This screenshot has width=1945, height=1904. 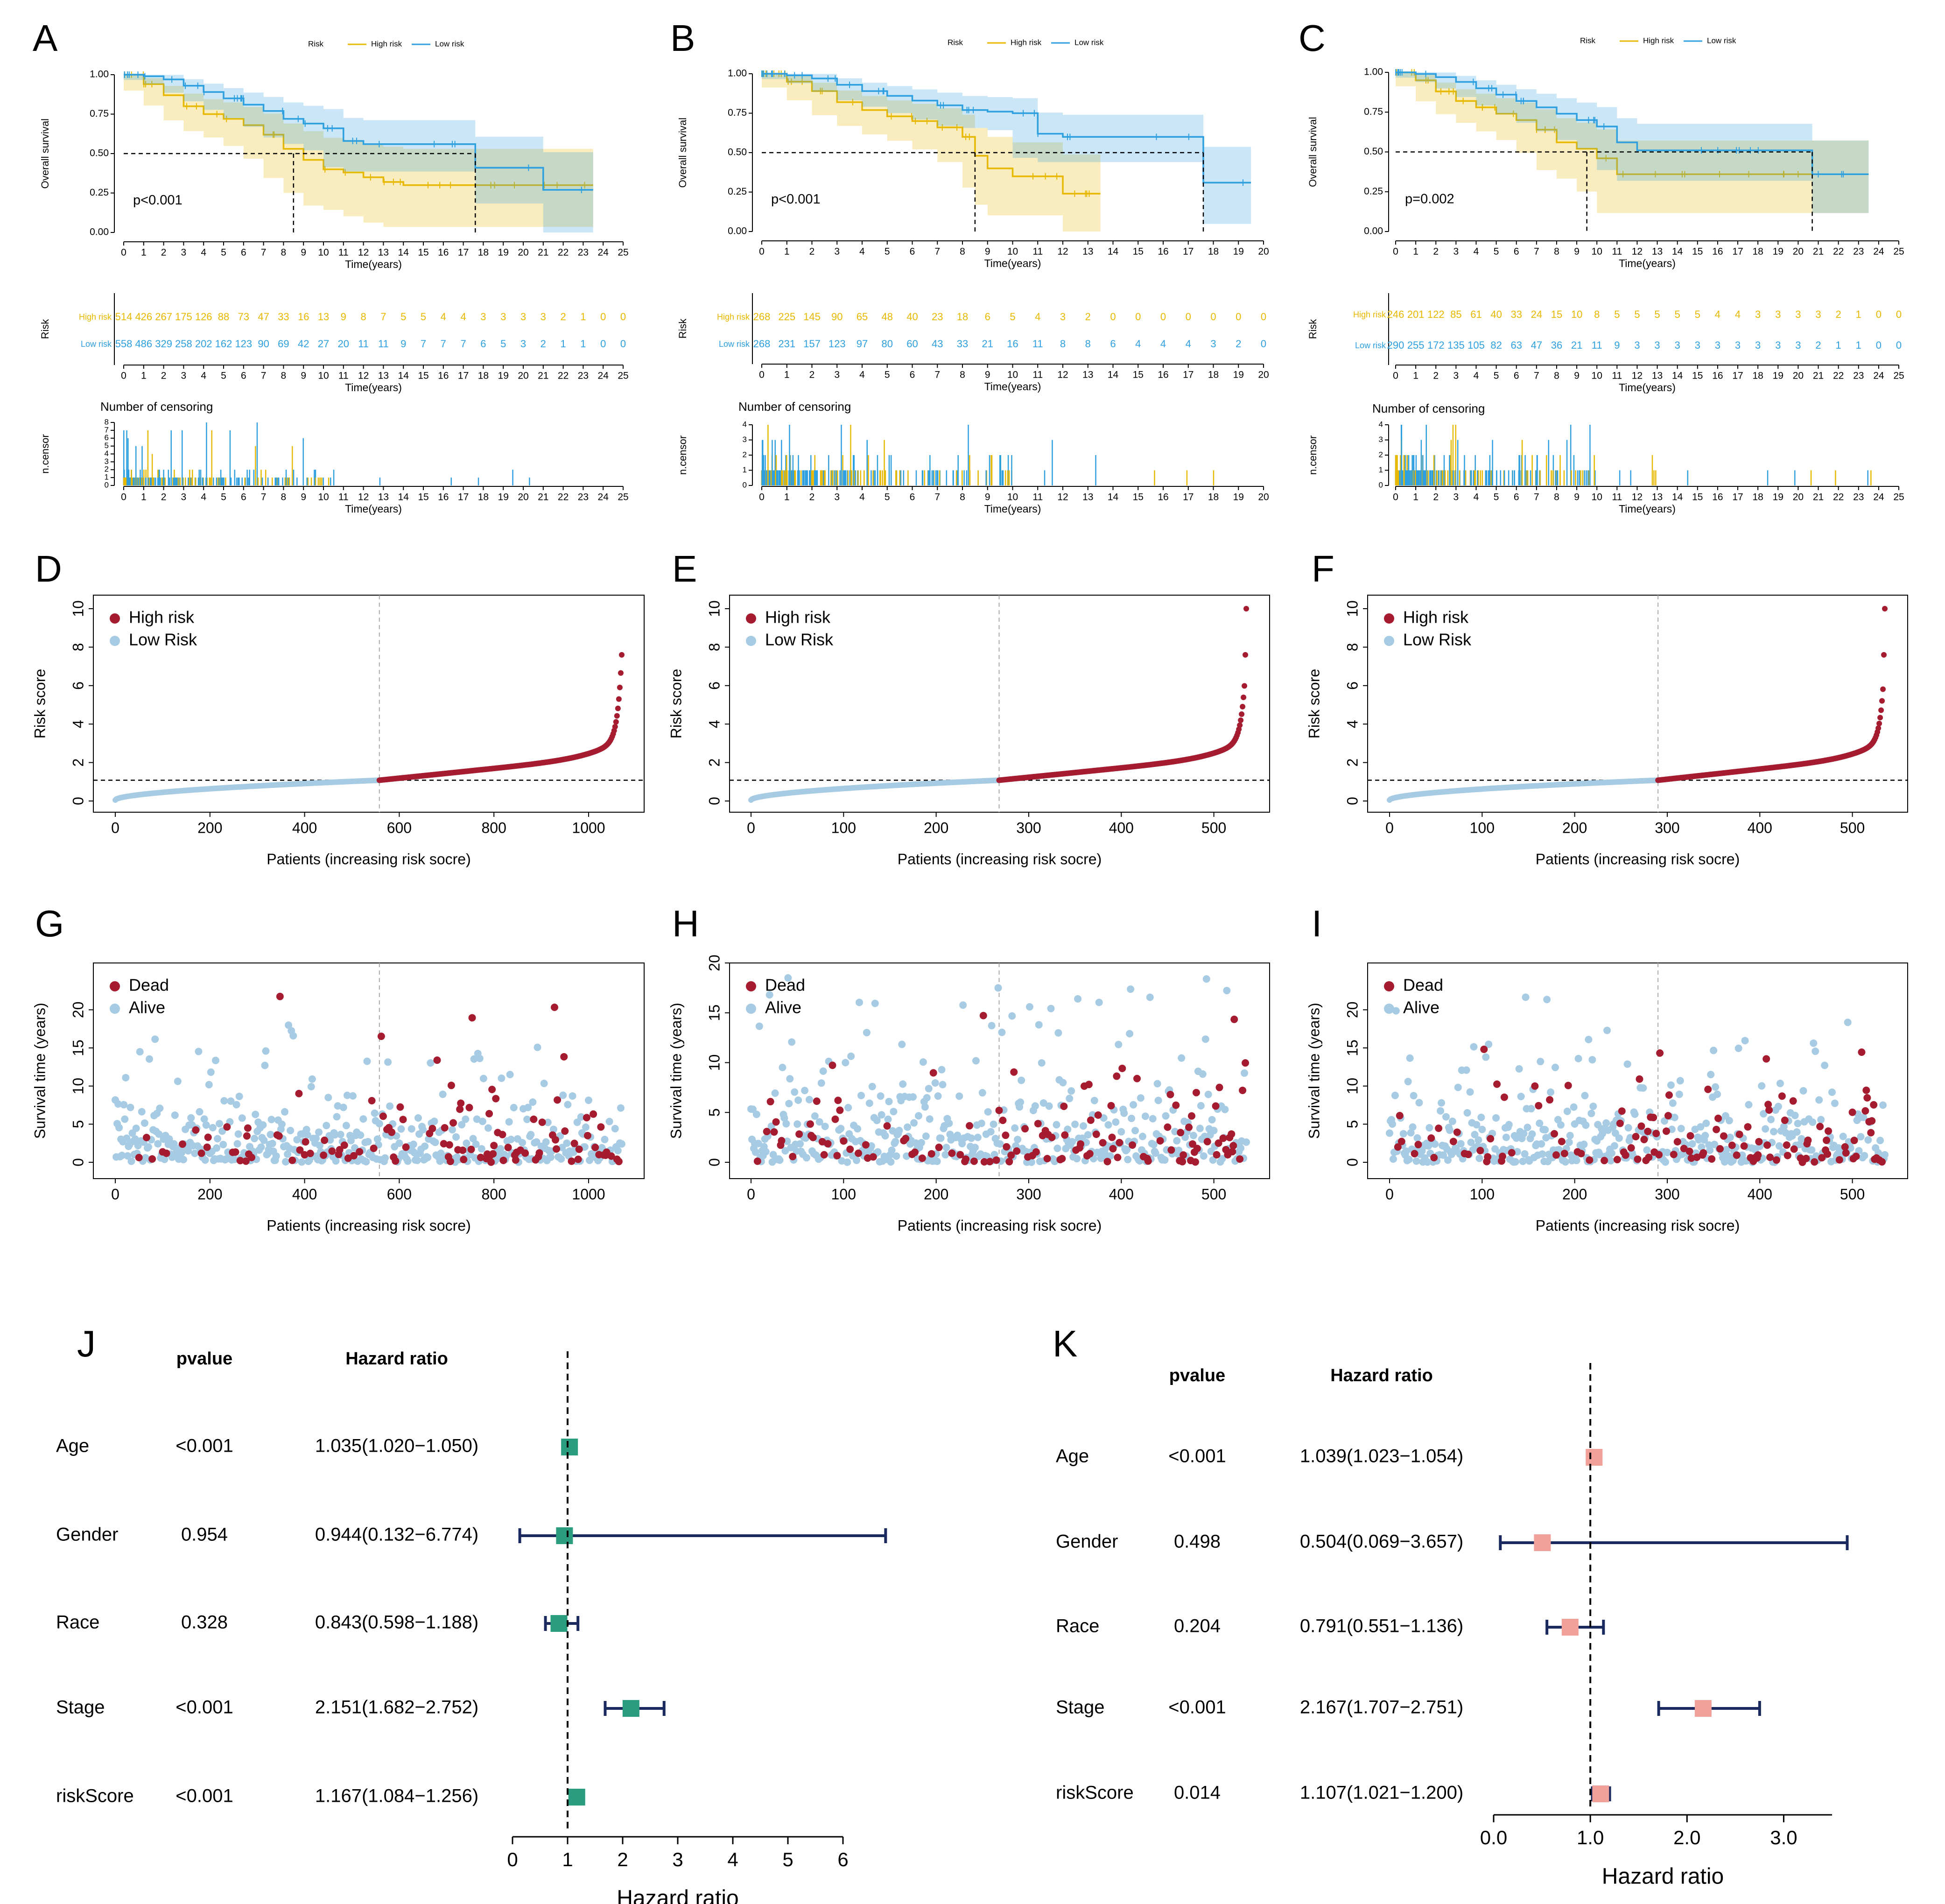 What do you see at coordinates (383, 253) in the screenshot?
I see `x-tick-label: 13` at bounding box center [383, 253].